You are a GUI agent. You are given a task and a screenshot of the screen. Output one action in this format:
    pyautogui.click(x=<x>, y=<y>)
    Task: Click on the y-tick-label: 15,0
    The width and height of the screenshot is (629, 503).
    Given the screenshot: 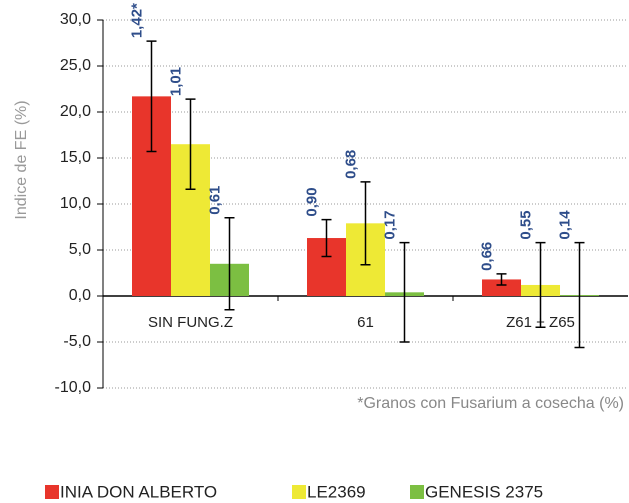 What is the action you would take?
    pyautogui.click(x=75, y=157)
    